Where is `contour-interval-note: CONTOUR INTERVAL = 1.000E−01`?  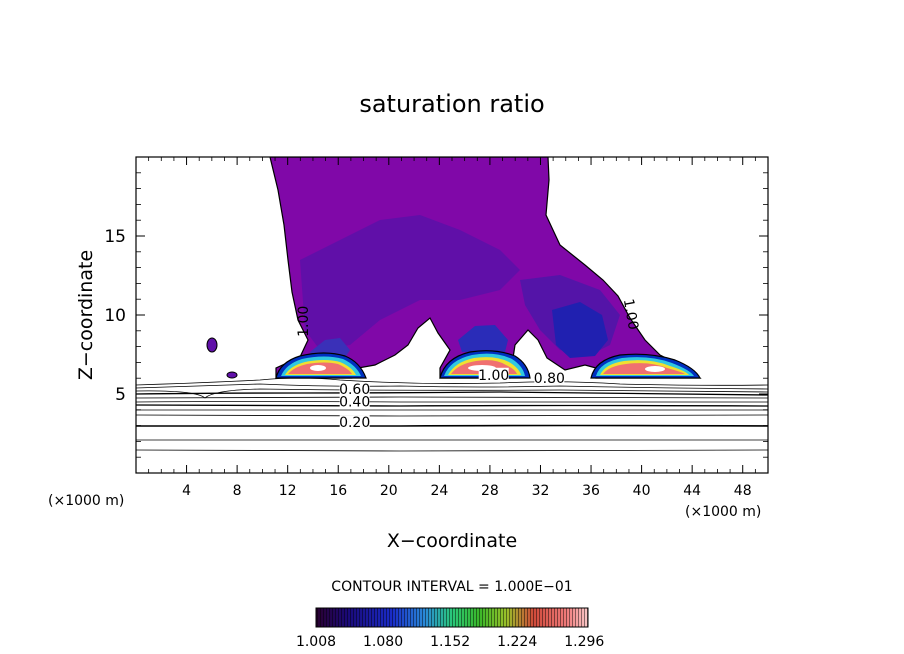 contour-interval-note: CONTOUR INTERVAL = 1.000E−01 is located at coordinates (451, 587).